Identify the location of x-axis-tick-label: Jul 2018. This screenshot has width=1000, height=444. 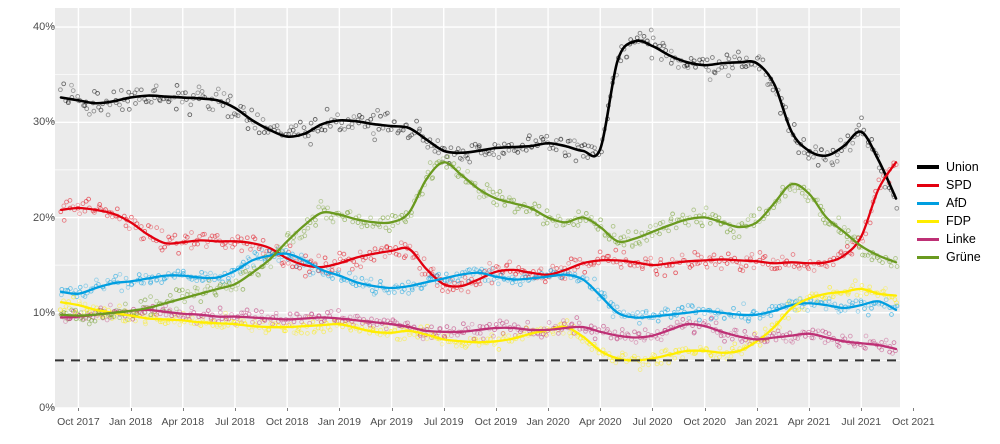
(235, 422).